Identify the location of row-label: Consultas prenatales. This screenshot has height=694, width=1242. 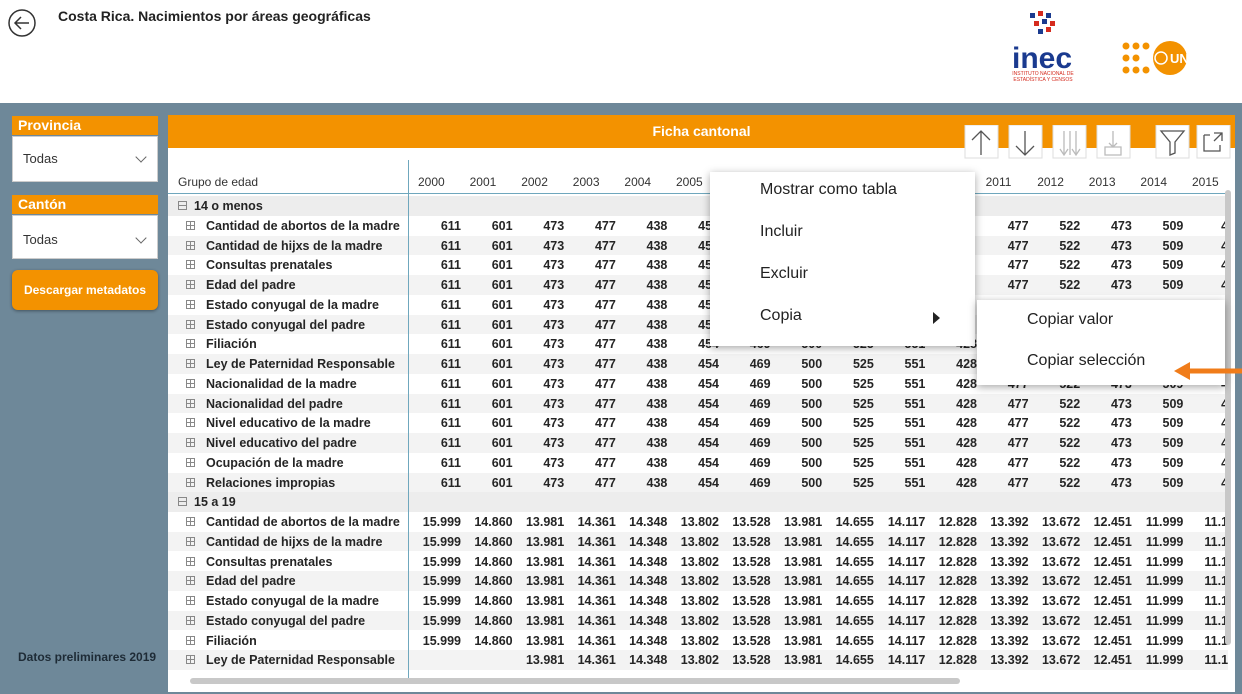
(269, 265).